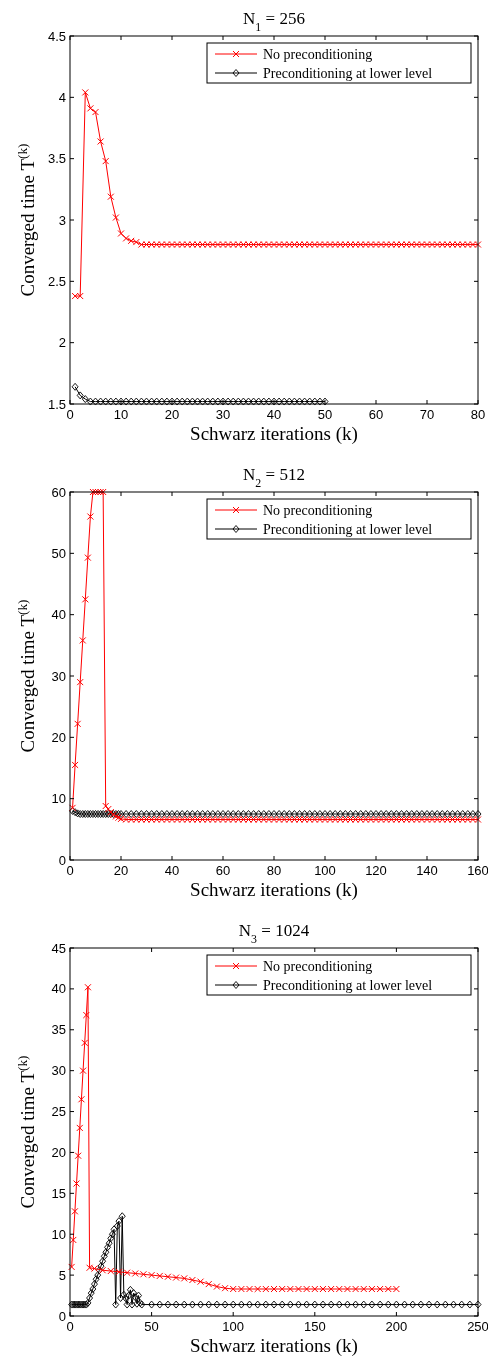 The height and width of the screenshot is (1368, 488). Describe the element at coordinates (274, 477) in the screenshot. I see `chart-title: N$_{2}$ = 512` at that location.